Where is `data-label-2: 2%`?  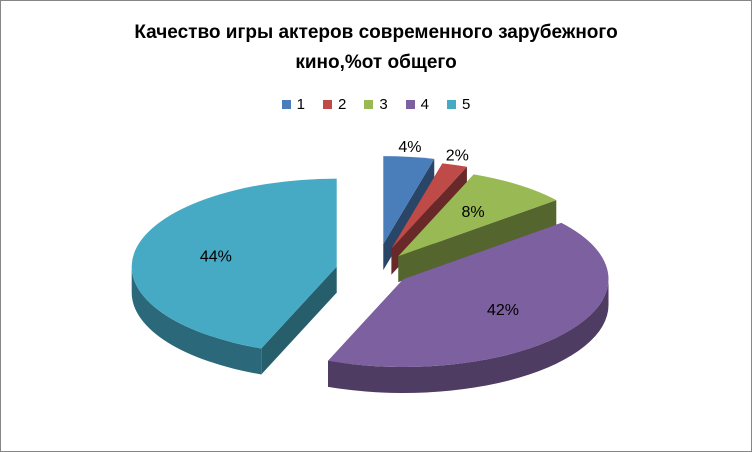 data-label-2: 2% is located at coordinates (457, 155).